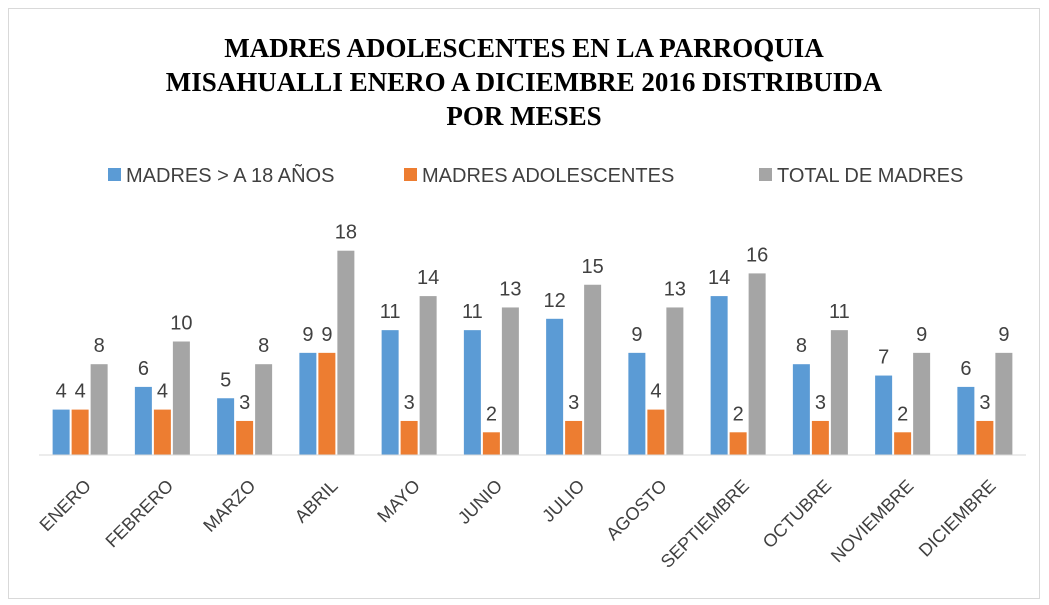  What do you see at coordinates (757, 255) in the screenshot?
I see `data-label: 16` at bounding box center [757, 255].